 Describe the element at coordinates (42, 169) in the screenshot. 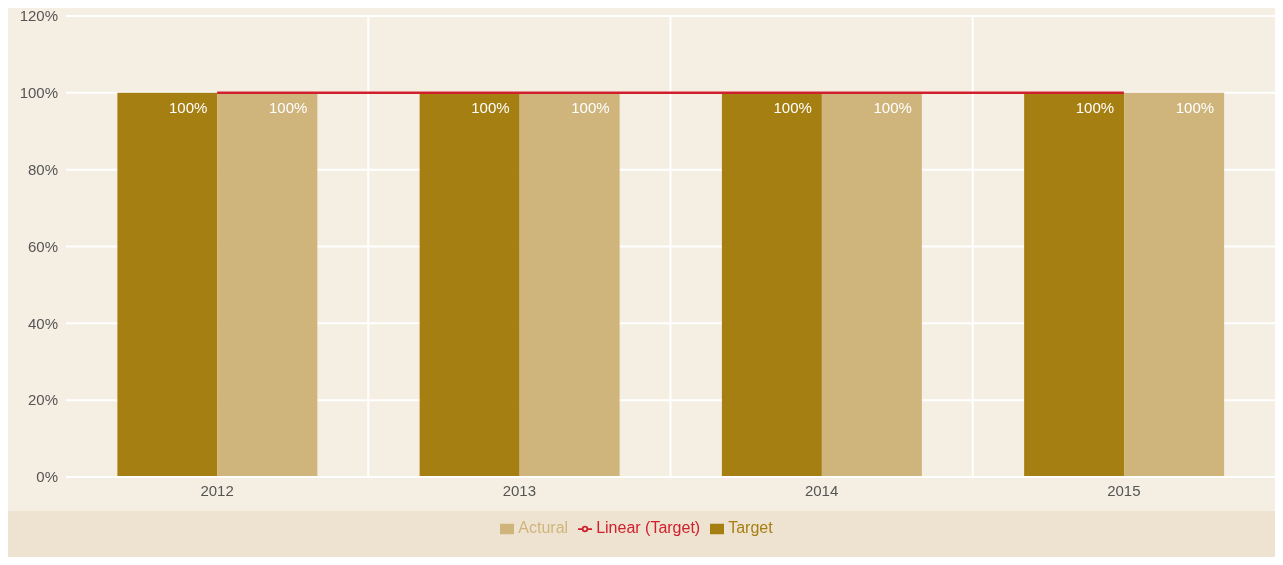

I see `y-tick-label: 80%` at that location.